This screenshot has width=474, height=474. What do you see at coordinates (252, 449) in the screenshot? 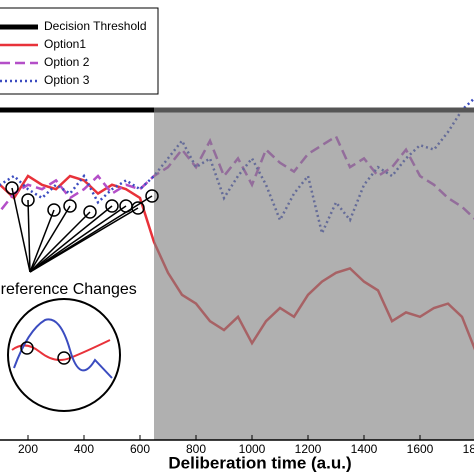
I see `x-tick-label: 1000` at bounding box center [252, 449].